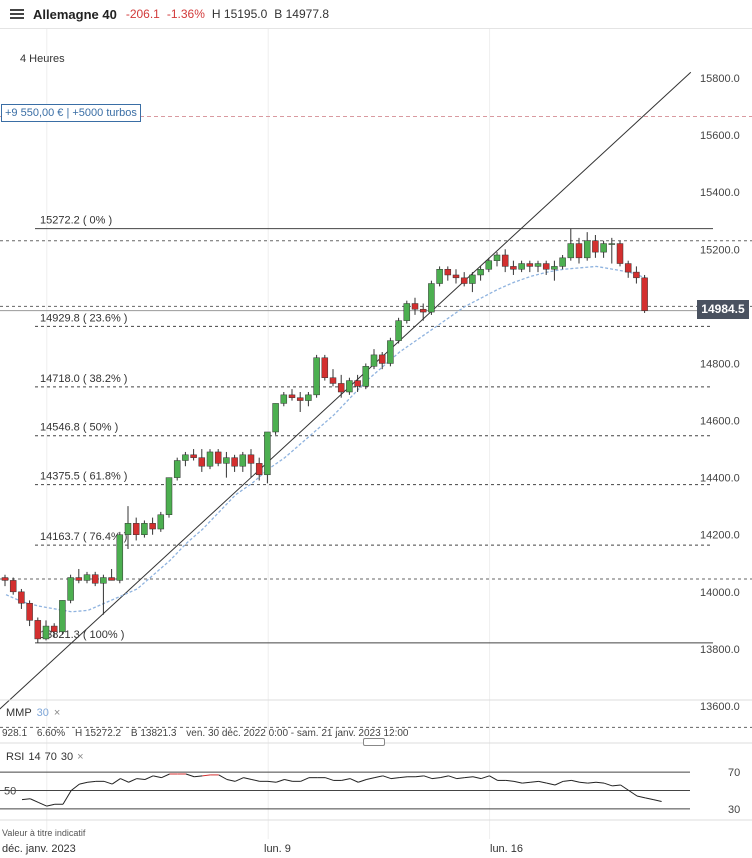 The height and width of the screenshot is (858, 752). What do you see at coordinates (42, 713) in the screenshot?
I see `ma-period: 30` at bounding box center [42, 713].